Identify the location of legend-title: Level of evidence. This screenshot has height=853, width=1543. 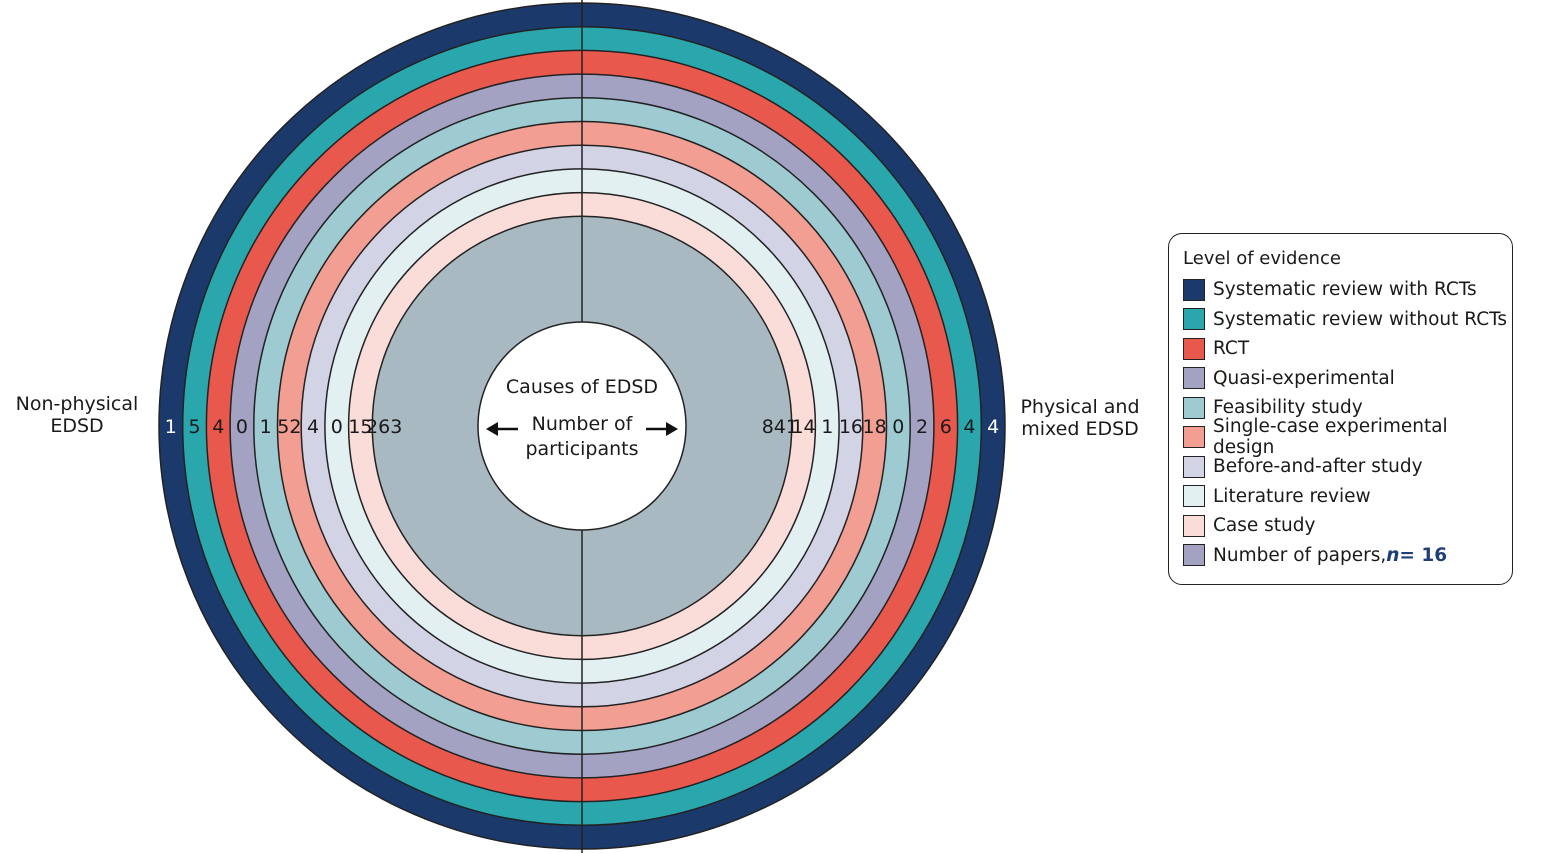
(1262, 258).